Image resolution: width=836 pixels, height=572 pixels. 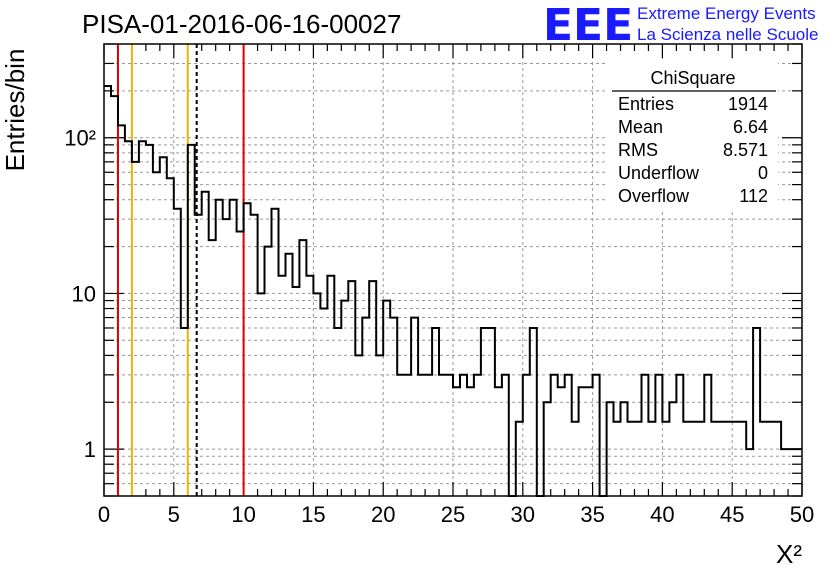 What do you see at coordinates (588, 25) in the screenshot?
I see `brand-logo: EEE` at bounding box center [588, 25].